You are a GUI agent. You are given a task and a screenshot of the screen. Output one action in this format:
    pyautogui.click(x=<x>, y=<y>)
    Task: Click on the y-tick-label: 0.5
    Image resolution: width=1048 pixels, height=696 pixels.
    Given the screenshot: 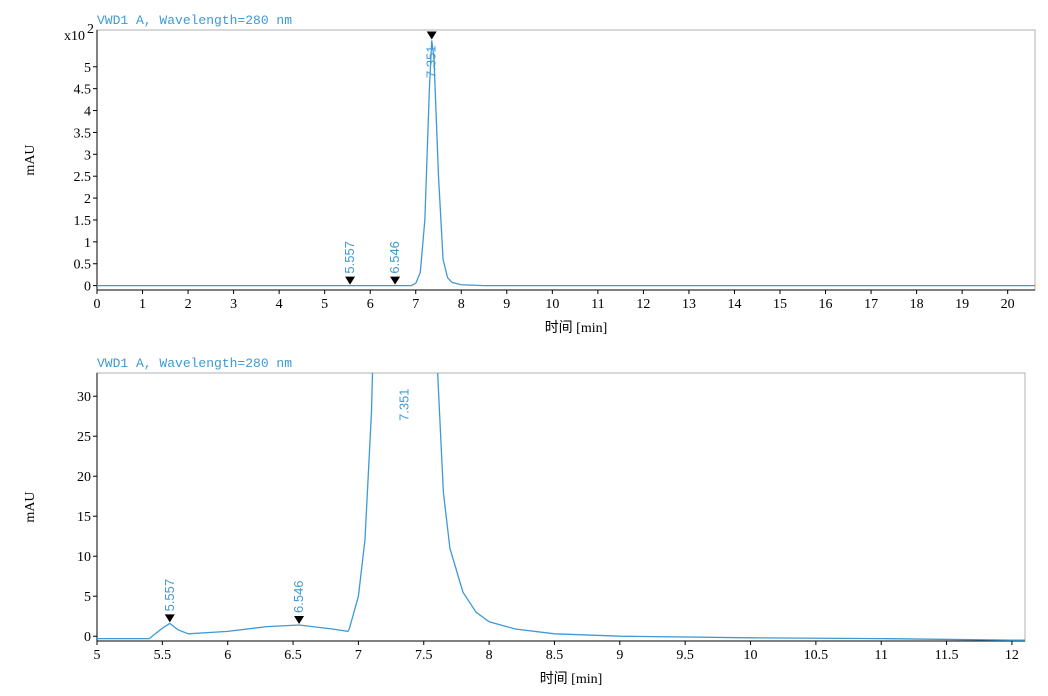 What is the action you would take?
    pyautogui.click(x=83, y=265)
    